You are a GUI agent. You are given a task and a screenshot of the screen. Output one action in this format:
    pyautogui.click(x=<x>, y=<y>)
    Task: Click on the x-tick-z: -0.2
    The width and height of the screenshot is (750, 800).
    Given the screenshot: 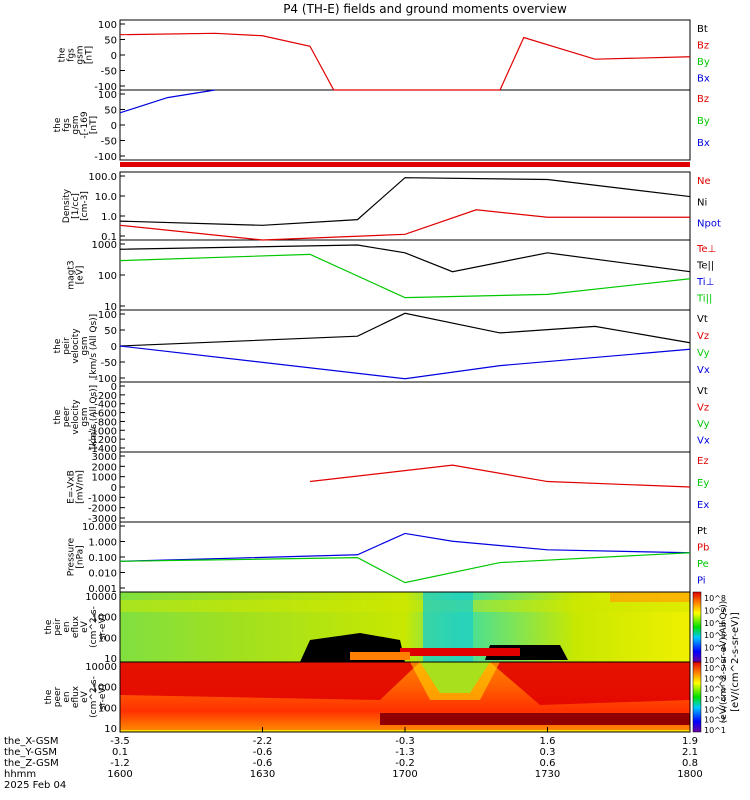 What is the action you would take?
    pyautogui.click(x=405, y=763)
    